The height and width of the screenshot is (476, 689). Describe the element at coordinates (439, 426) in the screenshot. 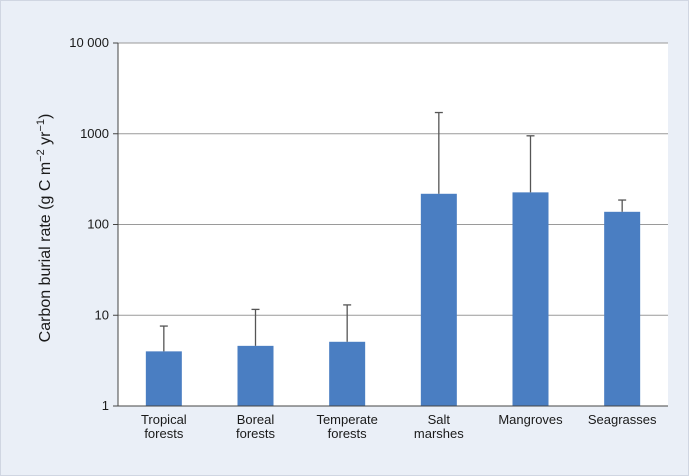

I see `category-label: Salt marshes` at that location.